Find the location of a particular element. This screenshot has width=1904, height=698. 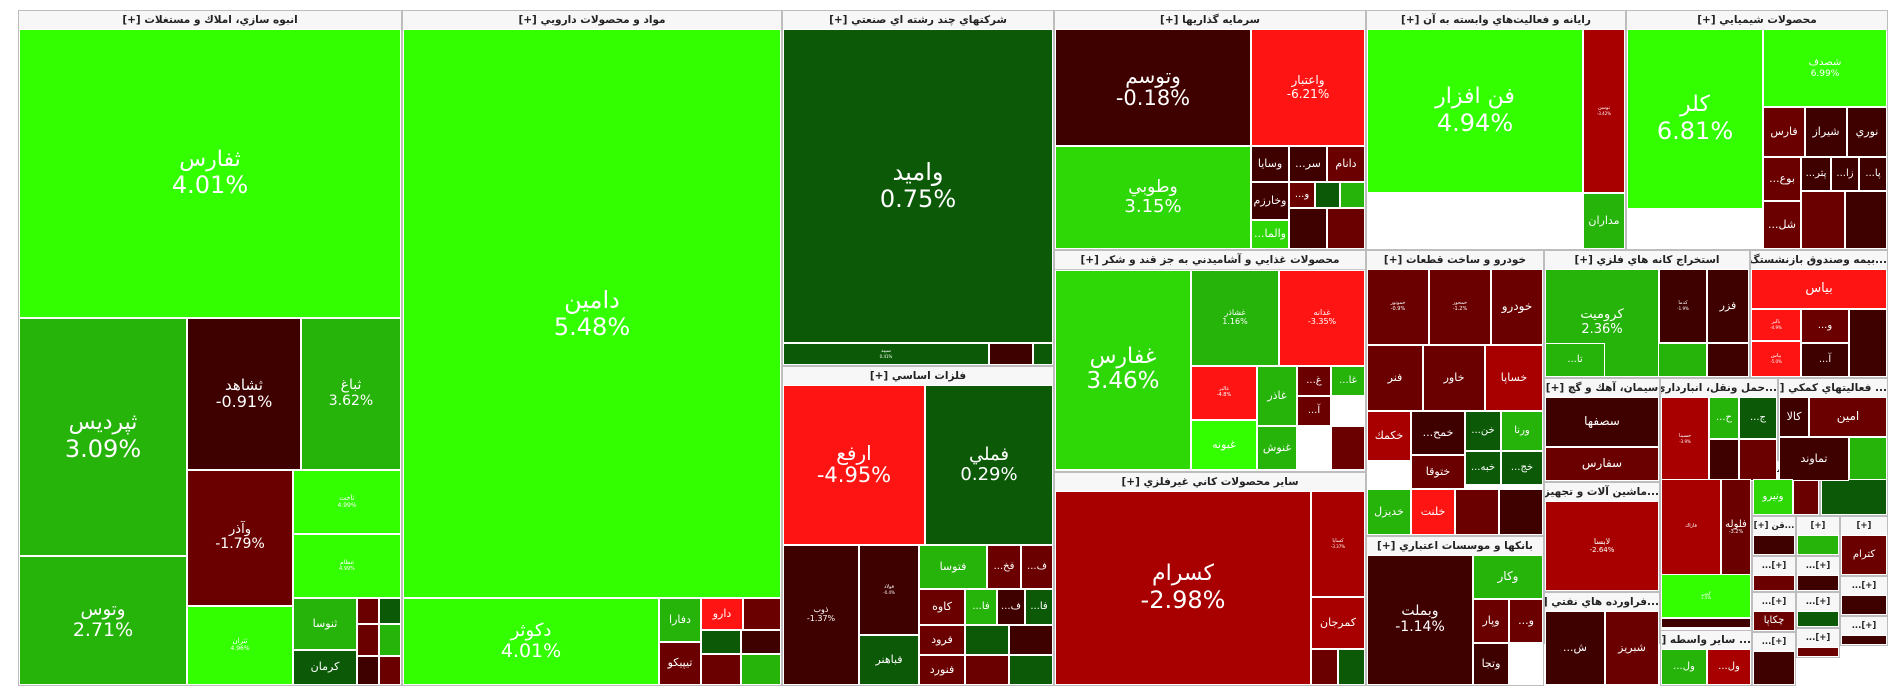

sector-header: محصولات شيميايي [+] is located at coordinates (1757, 20).